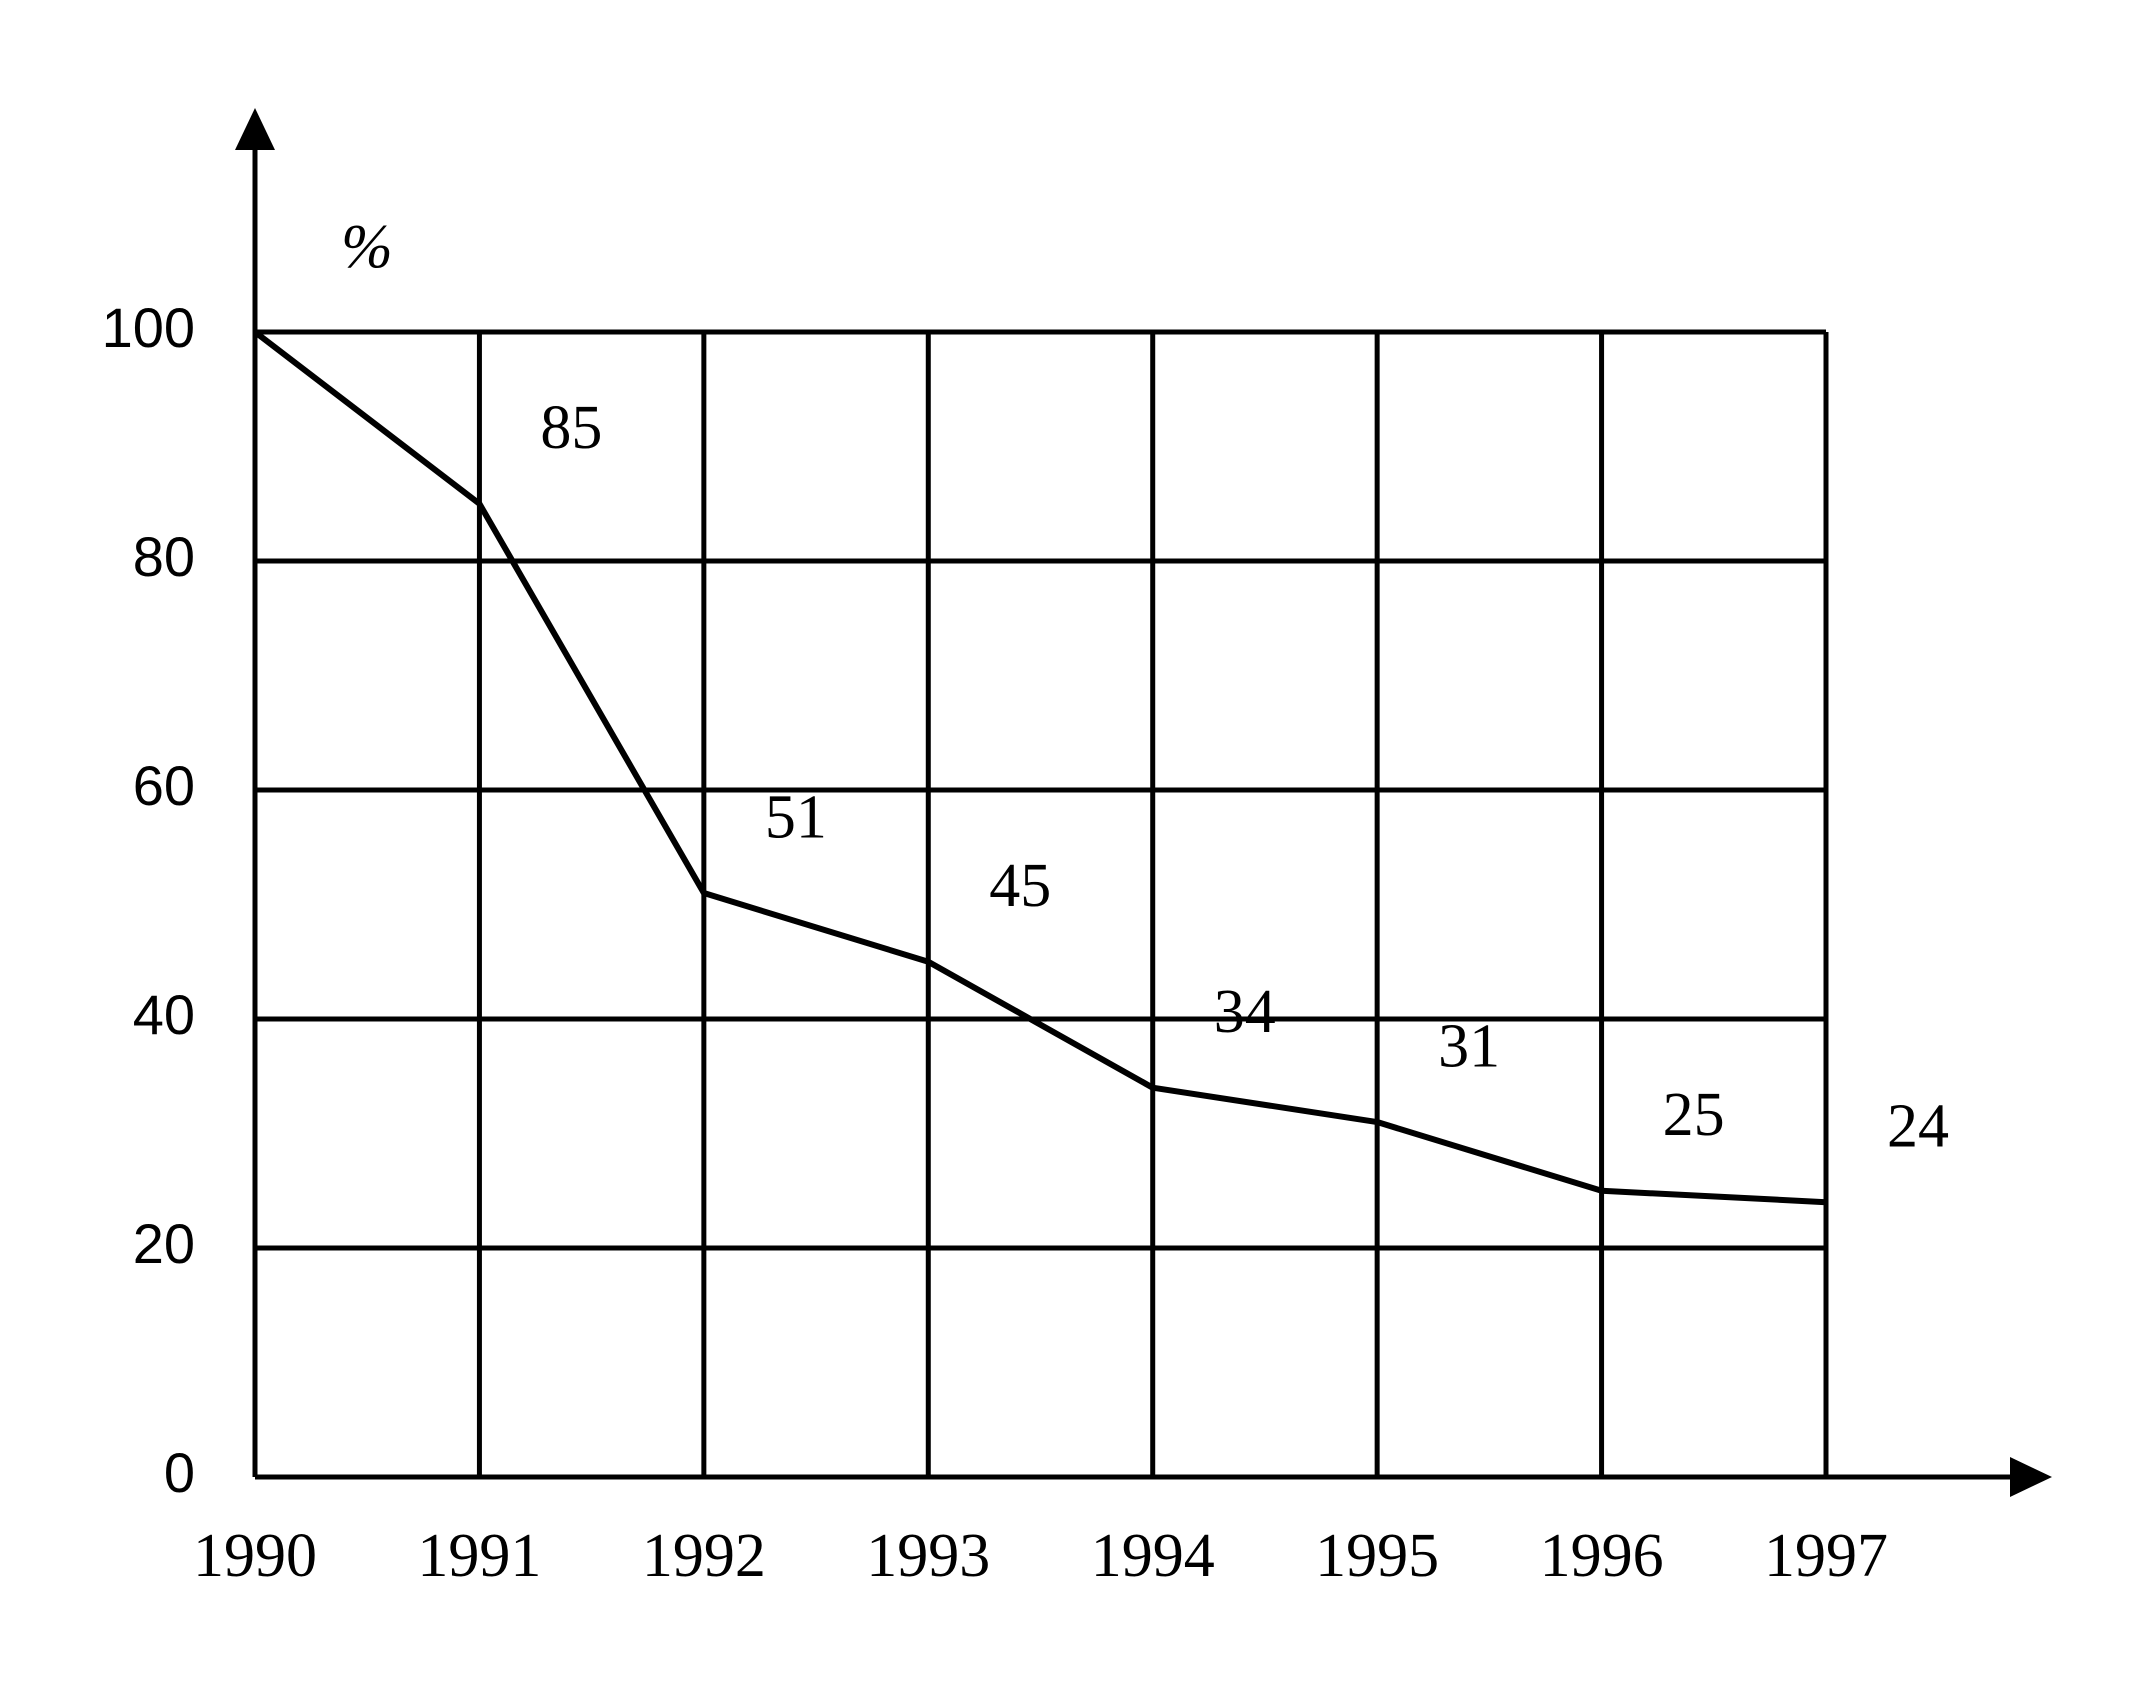  I want to click on y-tick-label: 0, so click(179, 1472).